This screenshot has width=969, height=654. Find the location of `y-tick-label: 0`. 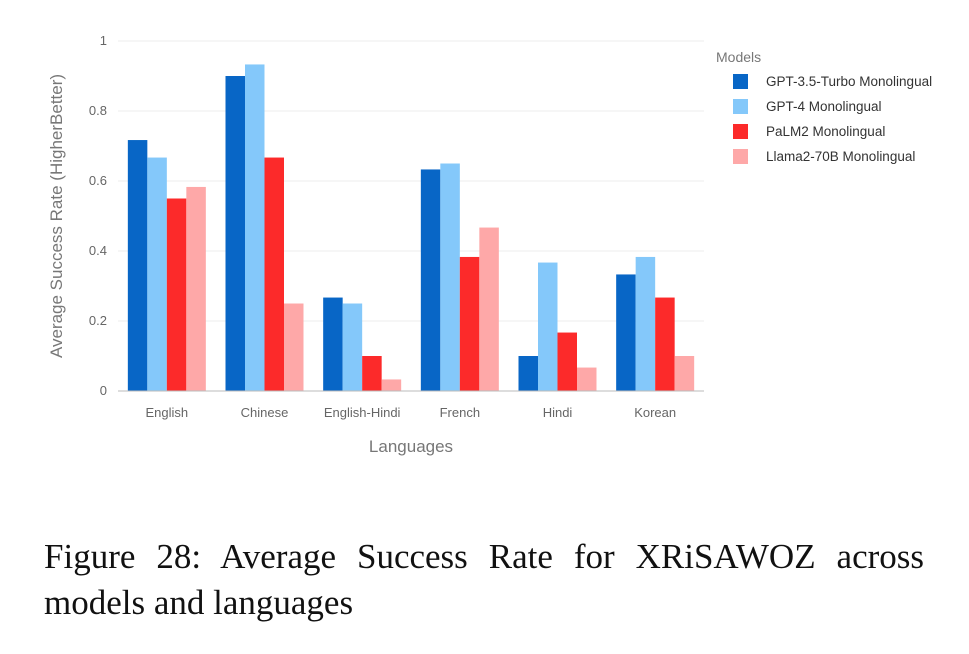

y-tick-label: 0 is located at coordinates (103, 390).